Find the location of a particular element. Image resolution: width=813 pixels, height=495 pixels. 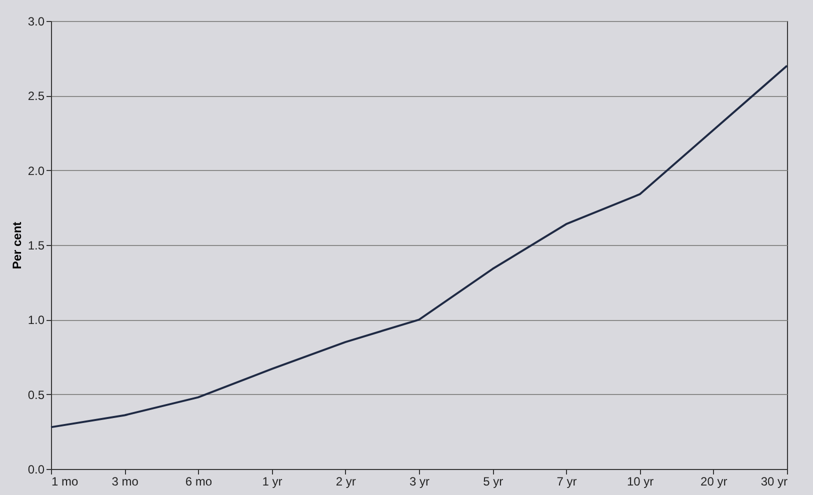

y-tick-label: 3.0 is located at coordinates (36, 21).